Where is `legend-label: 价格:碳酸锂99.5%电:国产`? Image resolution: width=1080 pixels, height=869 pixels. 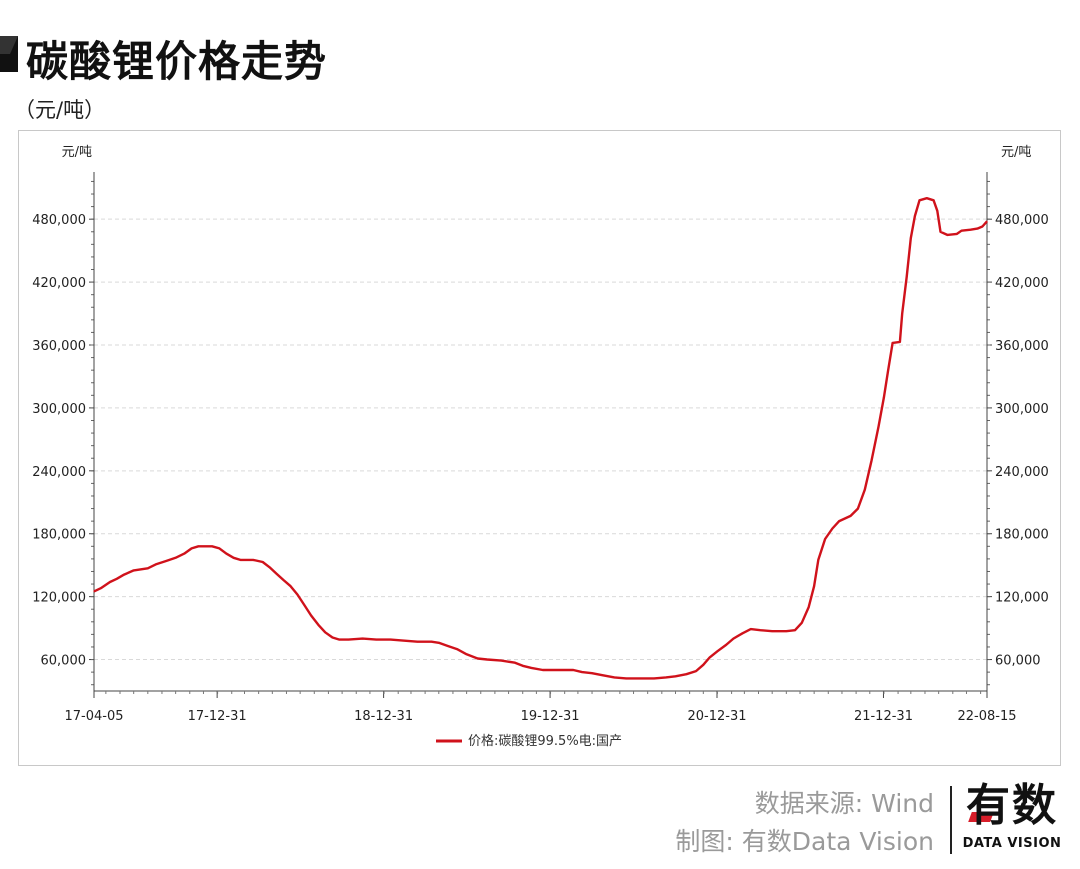
legend-label: 价格:碳酸锂99.5%电:国产 is located at coordinates (545, 741).